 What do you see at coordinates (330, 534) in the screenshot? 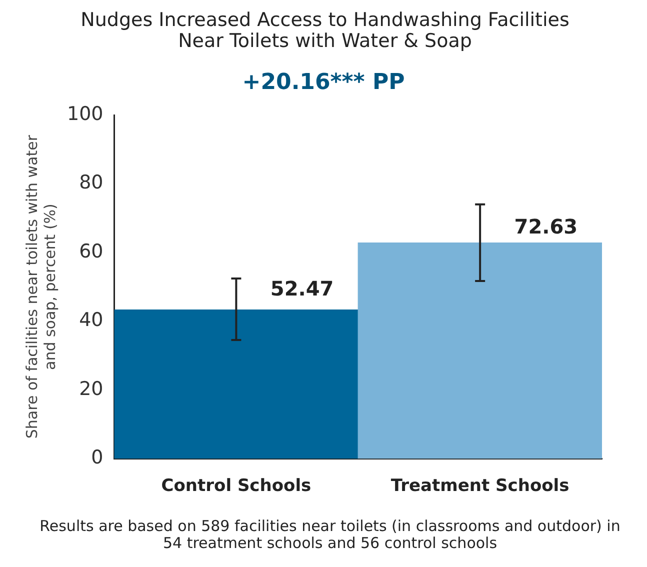
I see `text: Results are based on 589 facilities near toilets (in classrooms and outdoor) in 54 treatment schools and 56 control schools` at bounding box center [330, 534].